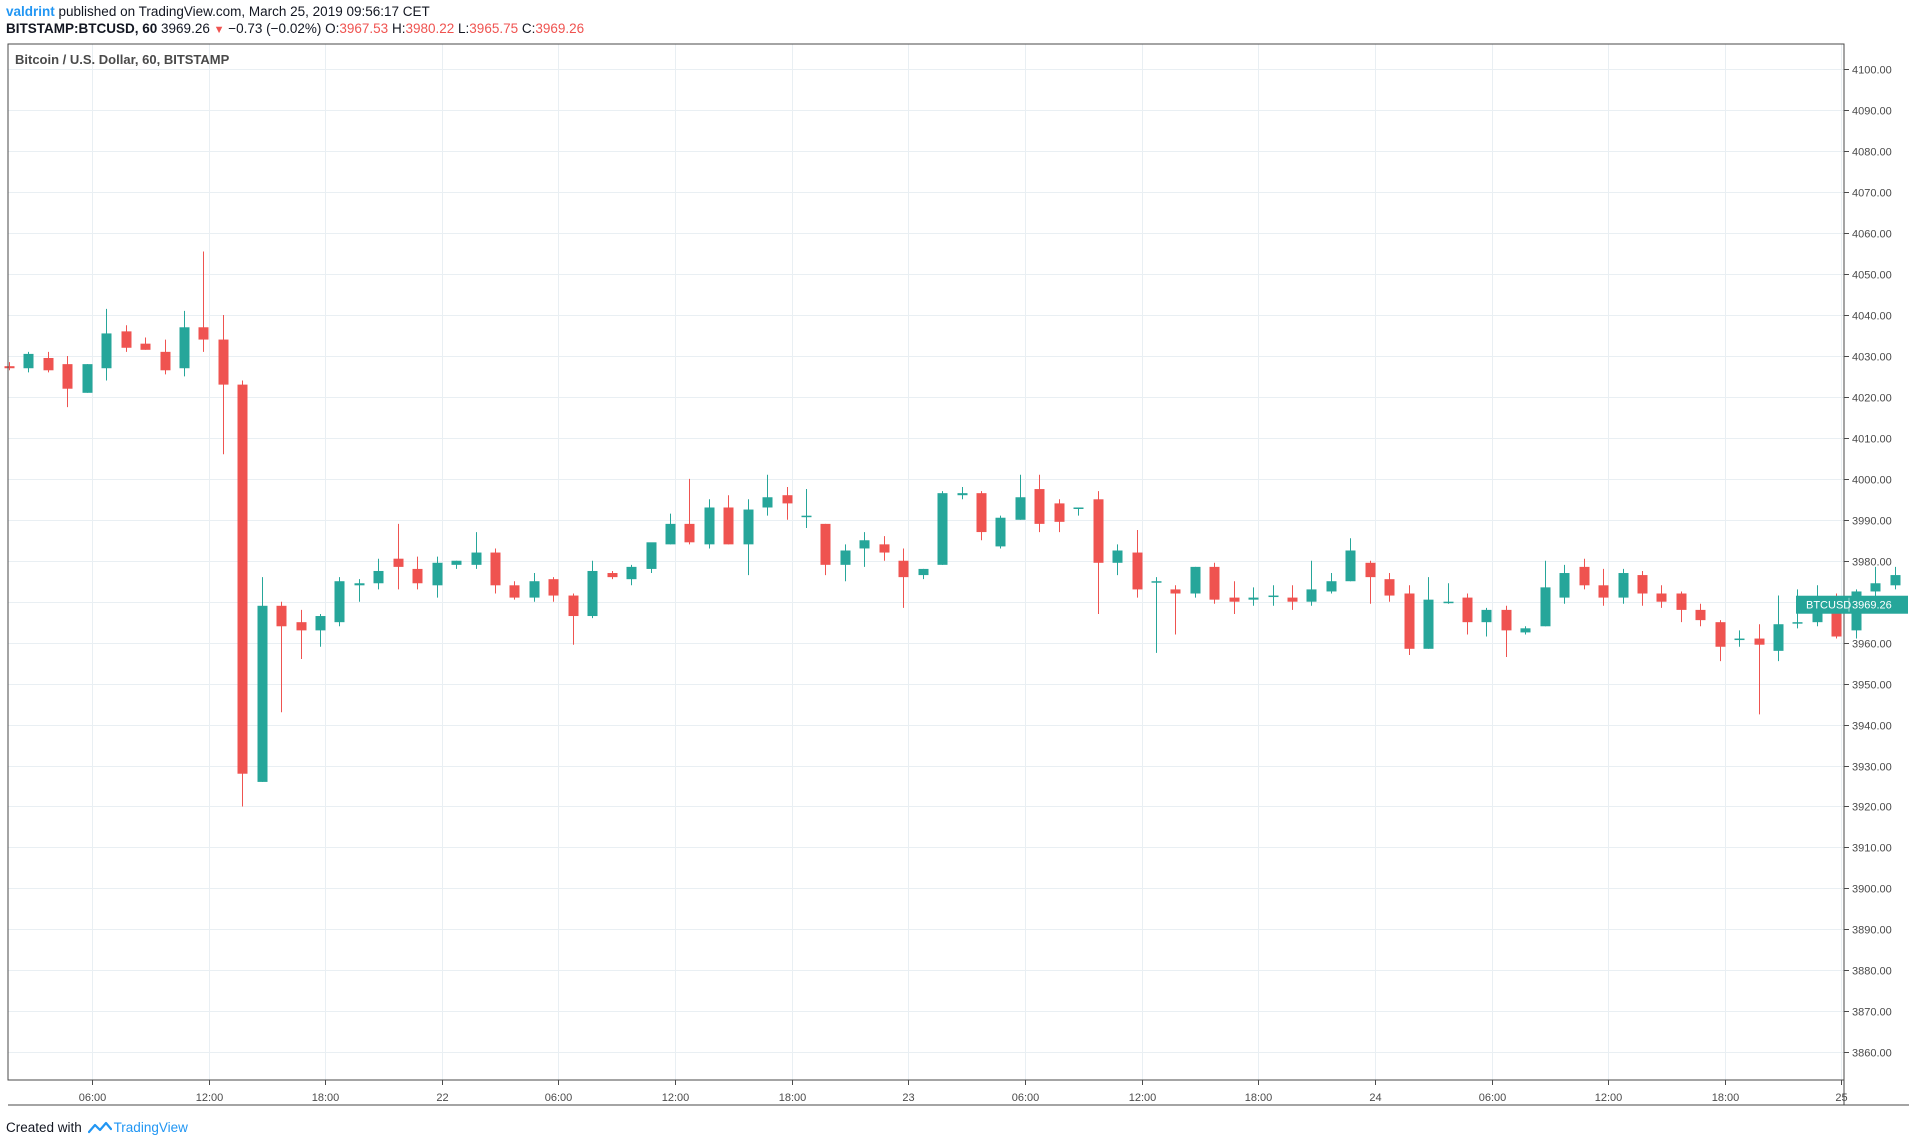 Image resolution: width=1909 pixels, height=1145 pixels. Describe the element at coordinates (908, 1098) in the screenshot. I see `x-tick-label: 23` at that location.